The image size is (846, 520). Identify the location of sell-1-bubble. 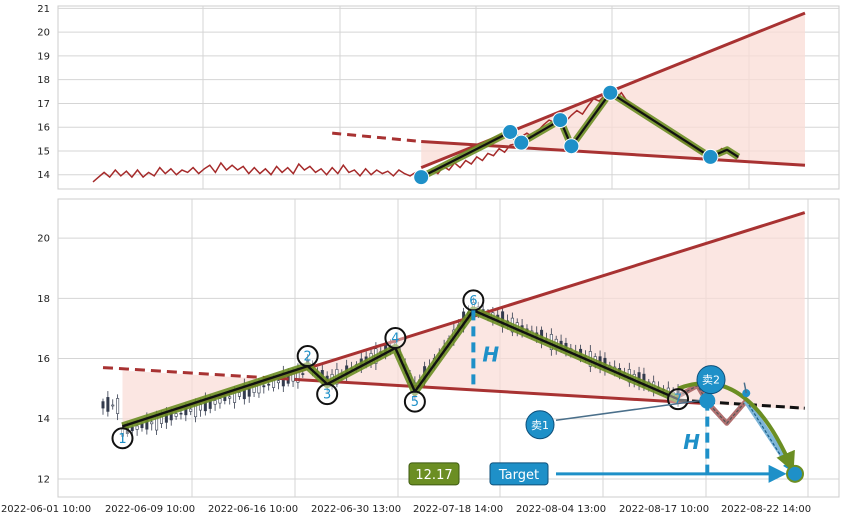
(540, 425).